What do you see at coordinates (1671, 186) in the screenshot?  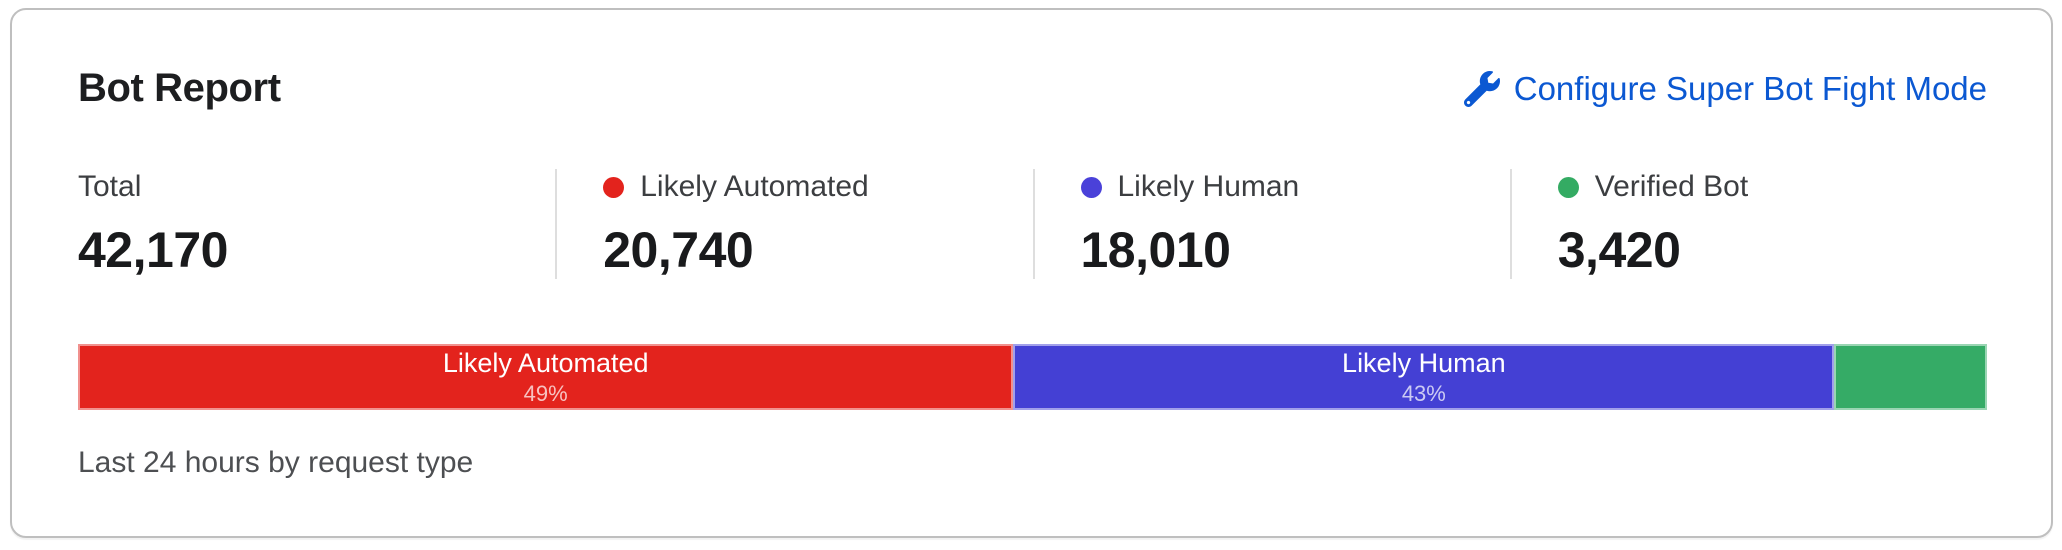 I see `stat-verified-bot-label: Verified Bot` at bounding box center [1671, 186].